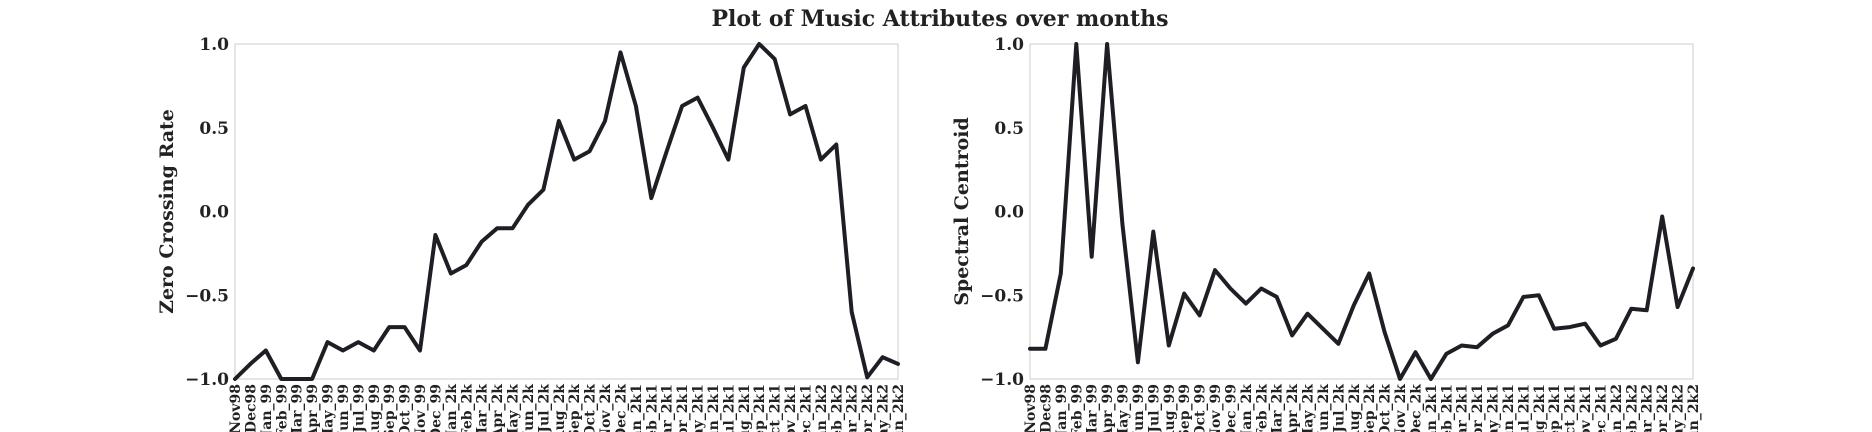 The image size is (1872, 432). I want to click on x-tick-label: Sep_2k, so click(575, 408).